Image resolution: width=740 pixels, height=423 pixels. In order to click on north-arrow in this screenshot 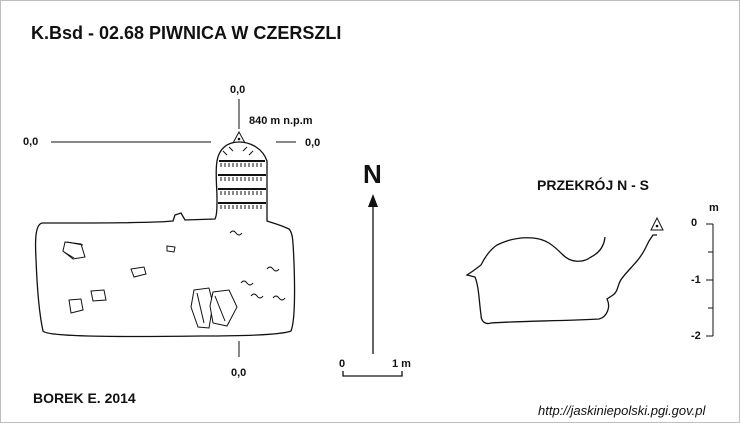, I will do `click(373, 274)`.